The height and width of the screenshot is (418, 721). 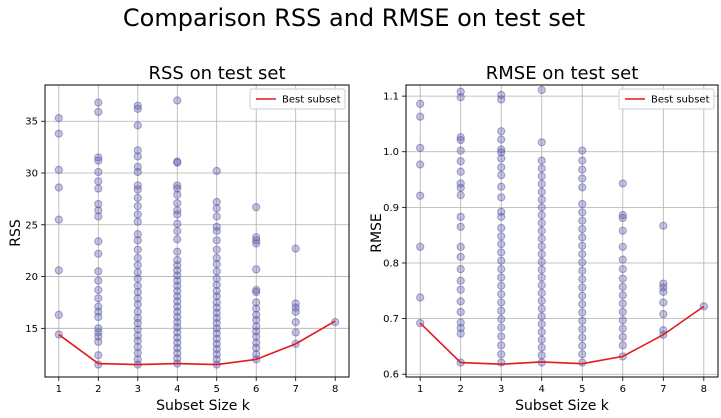 I want to click on rmse-x-axis-label: Subset Size k, so click(x=562, y=406).